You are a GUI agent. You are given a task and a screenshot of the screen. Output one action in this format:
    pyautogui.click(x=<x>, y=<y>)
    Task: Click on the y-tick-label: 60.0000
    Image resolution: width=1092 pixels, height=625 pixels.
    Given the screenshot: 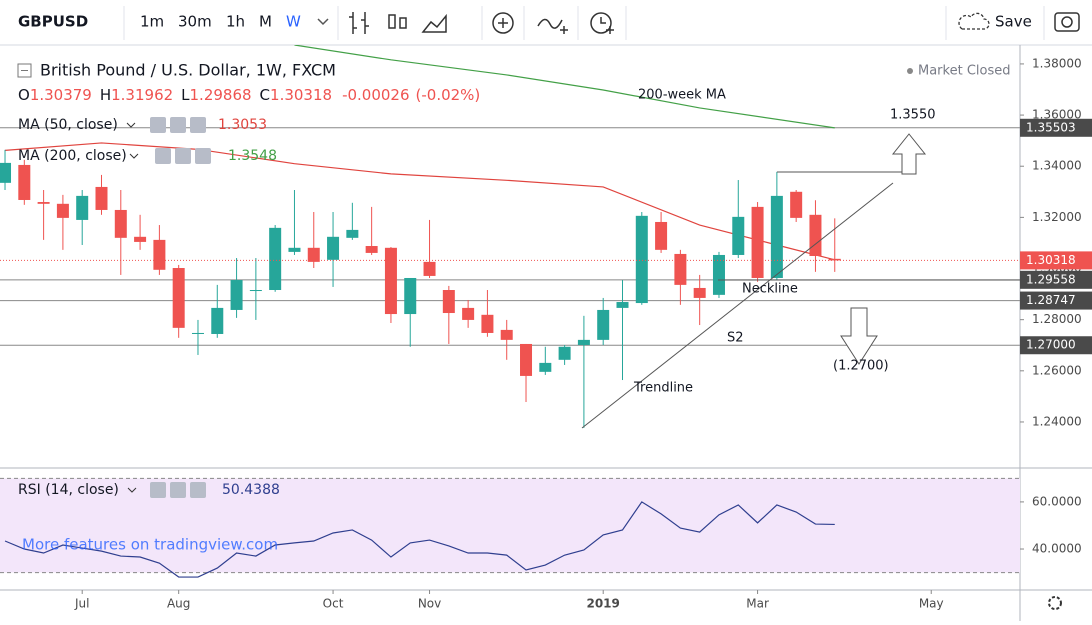 What is the action you would take?
    pyautogui.click(x=1057, y=501)
    